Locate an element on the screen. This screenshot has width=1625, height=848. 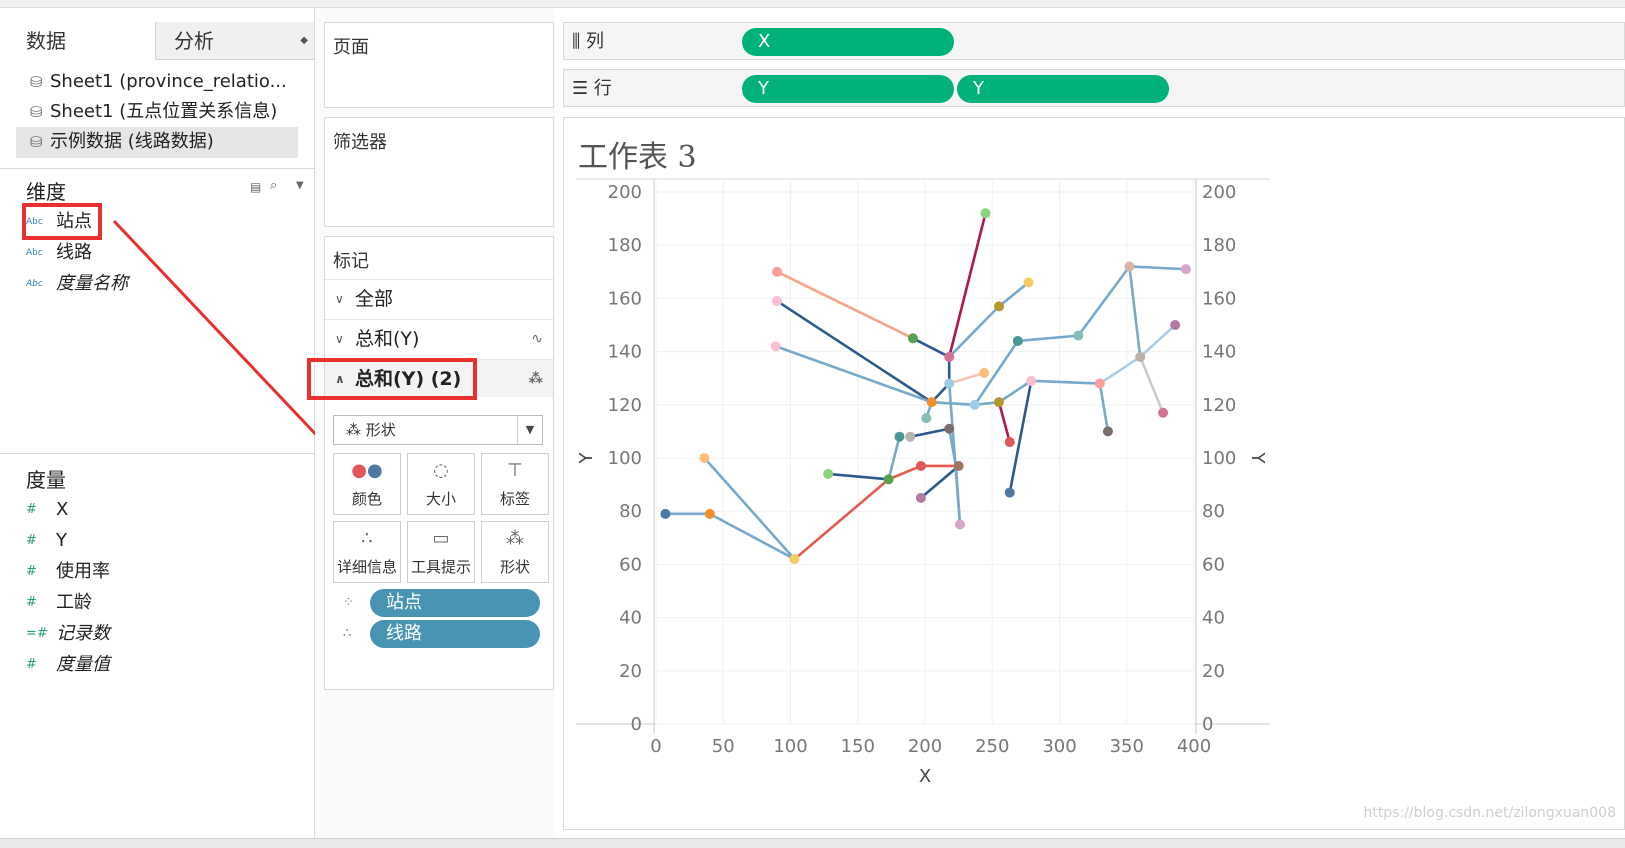
mark-type-value: 形状 is located at coordinates (380, 430).